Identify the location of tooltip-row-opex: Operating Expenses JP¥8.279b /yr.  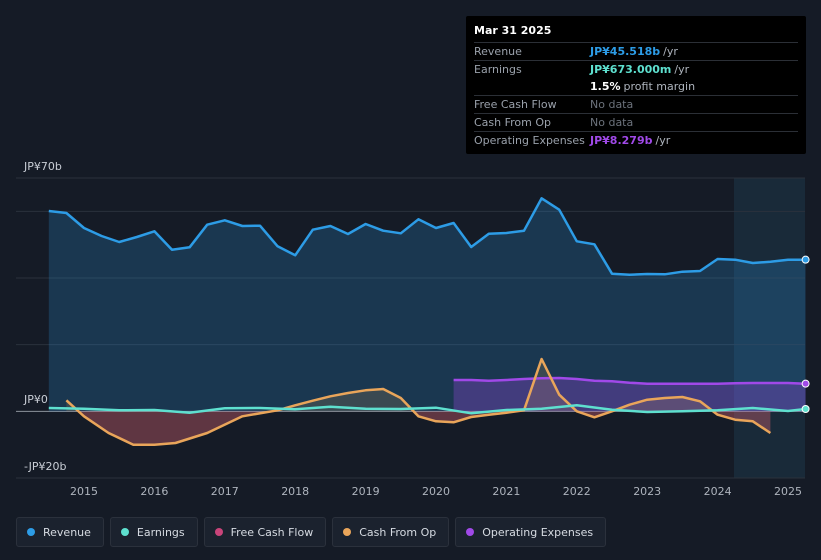
(636, 140).